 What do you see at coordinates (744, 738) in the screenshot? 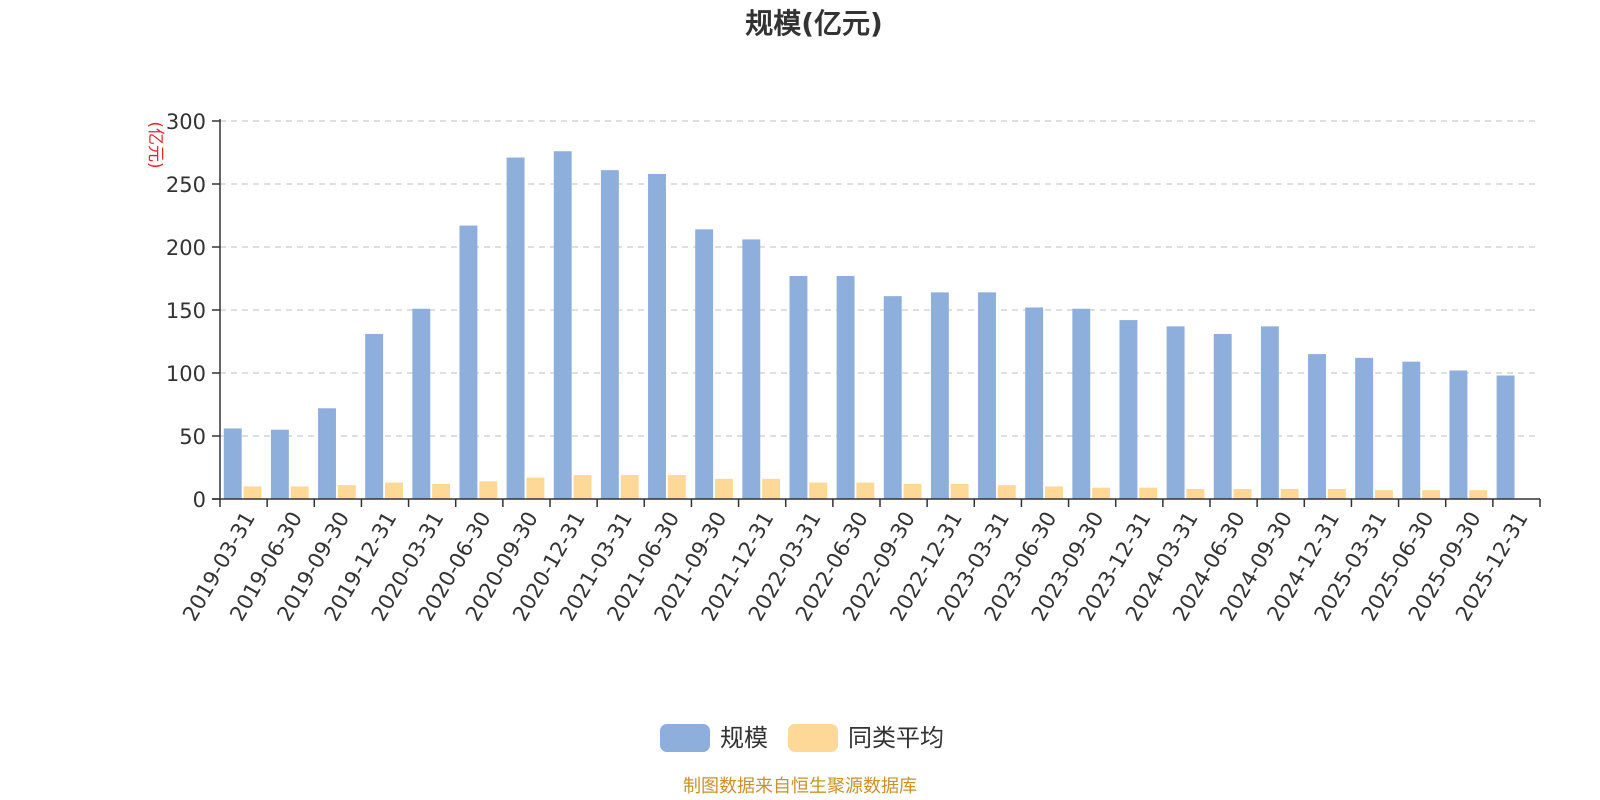
I see `legend-label-scale: 规模` at bounding box center [744, 738].